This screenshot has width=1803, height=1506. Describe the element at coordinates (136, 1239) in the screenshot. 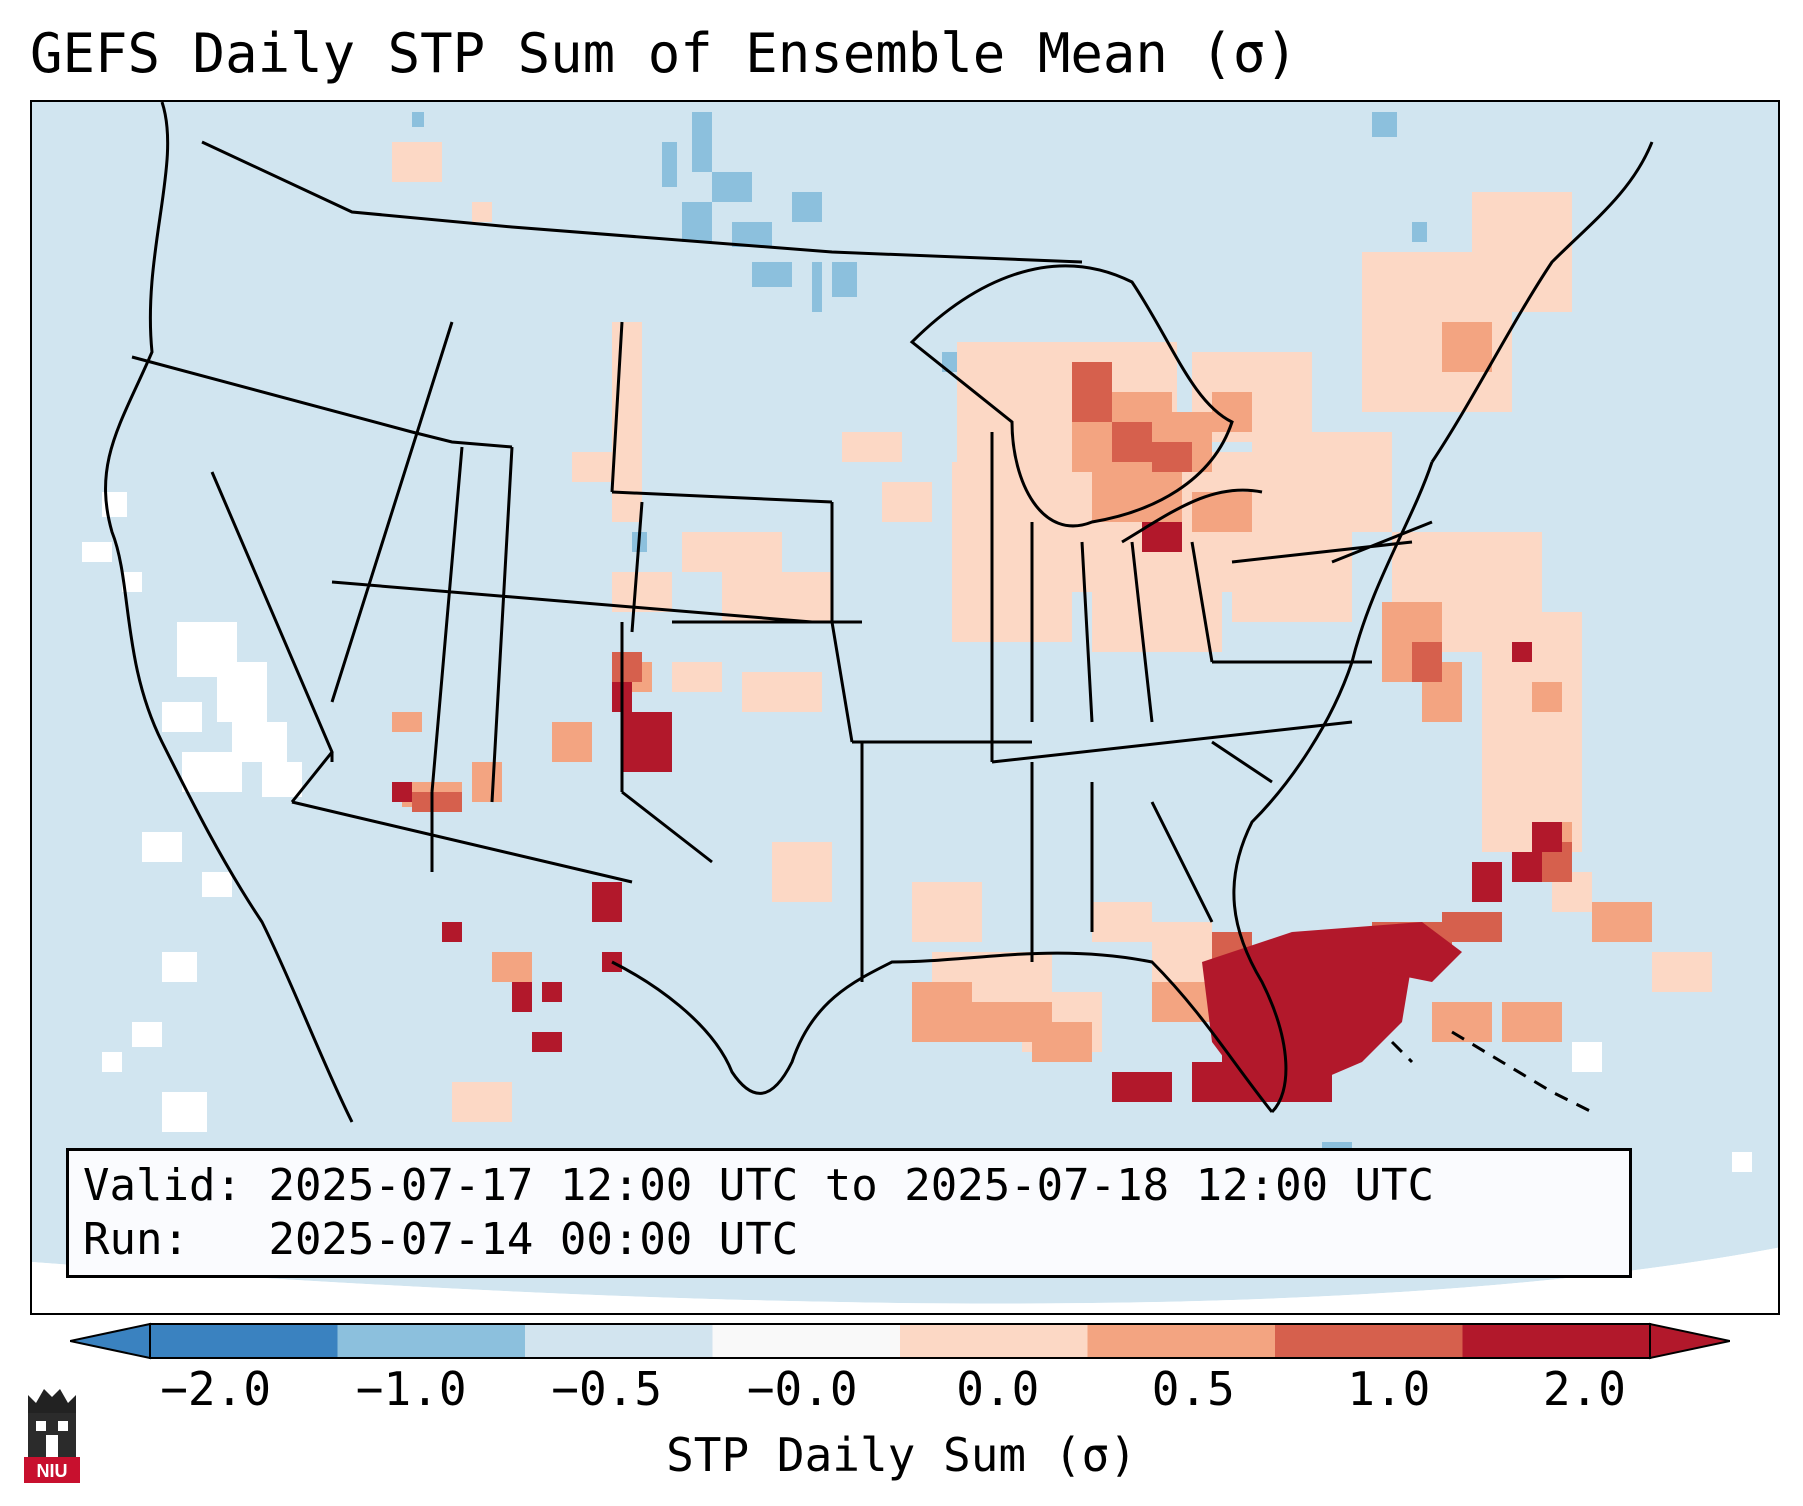

I see `run-label: Run:` at that location.